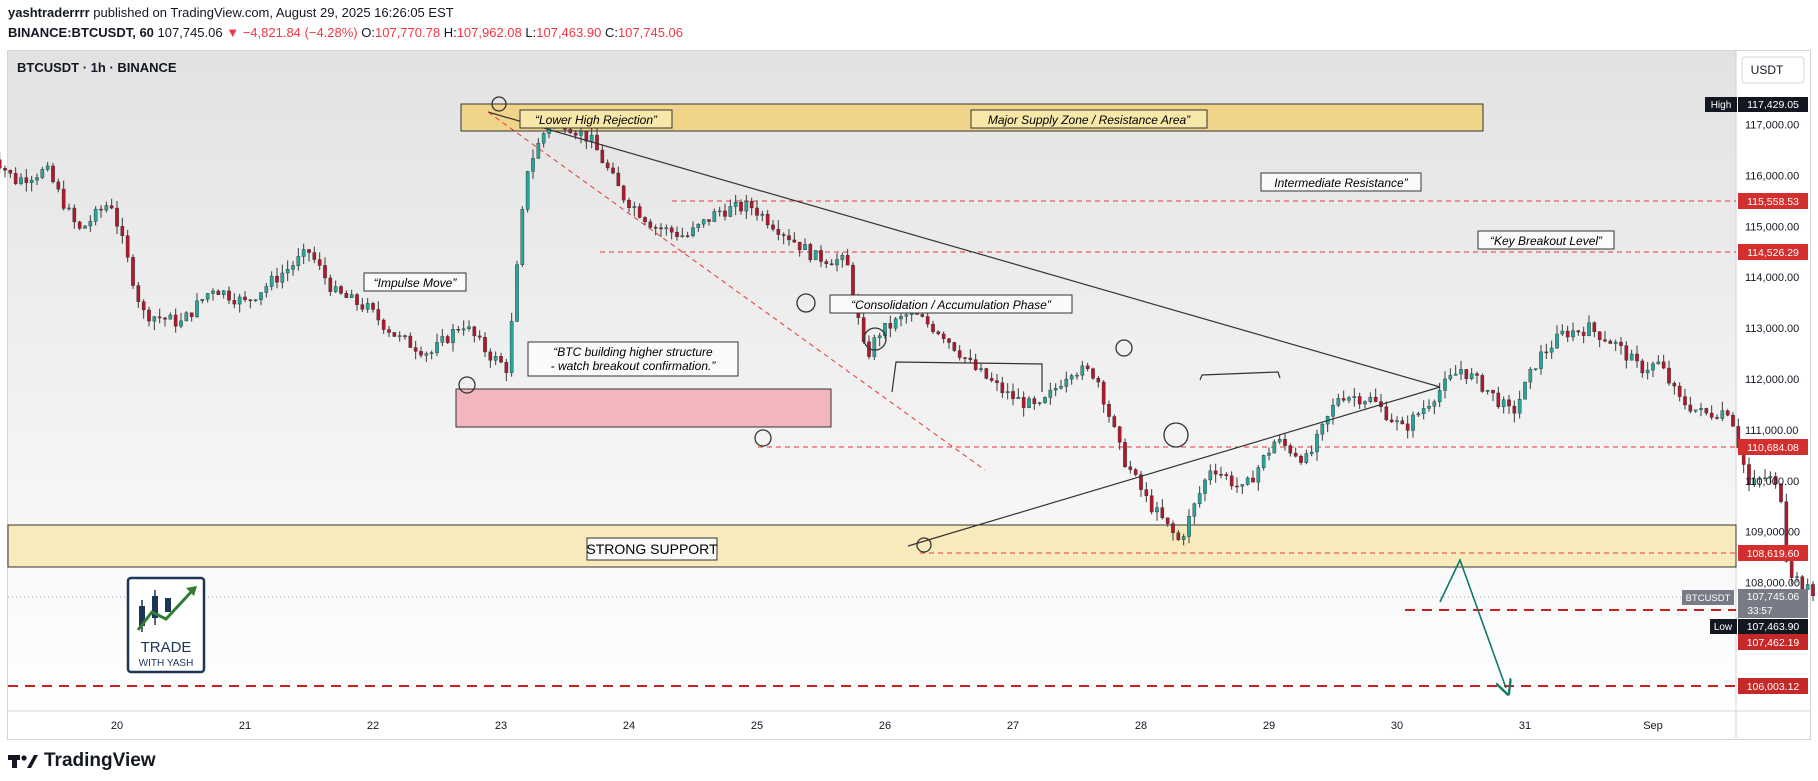  What do you see at coordinates (633, 352) in the screenshot?
I see `btc-structure-line1: “BTC building higher structure` at bounding box center [633, 352].